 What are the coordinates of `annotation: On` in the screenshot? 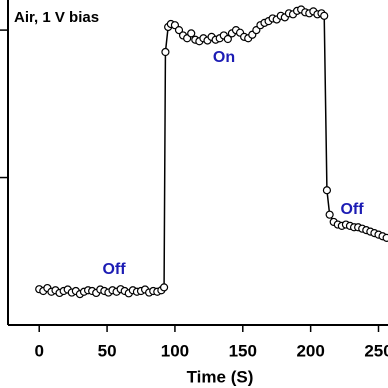 It's located at (224, 57).